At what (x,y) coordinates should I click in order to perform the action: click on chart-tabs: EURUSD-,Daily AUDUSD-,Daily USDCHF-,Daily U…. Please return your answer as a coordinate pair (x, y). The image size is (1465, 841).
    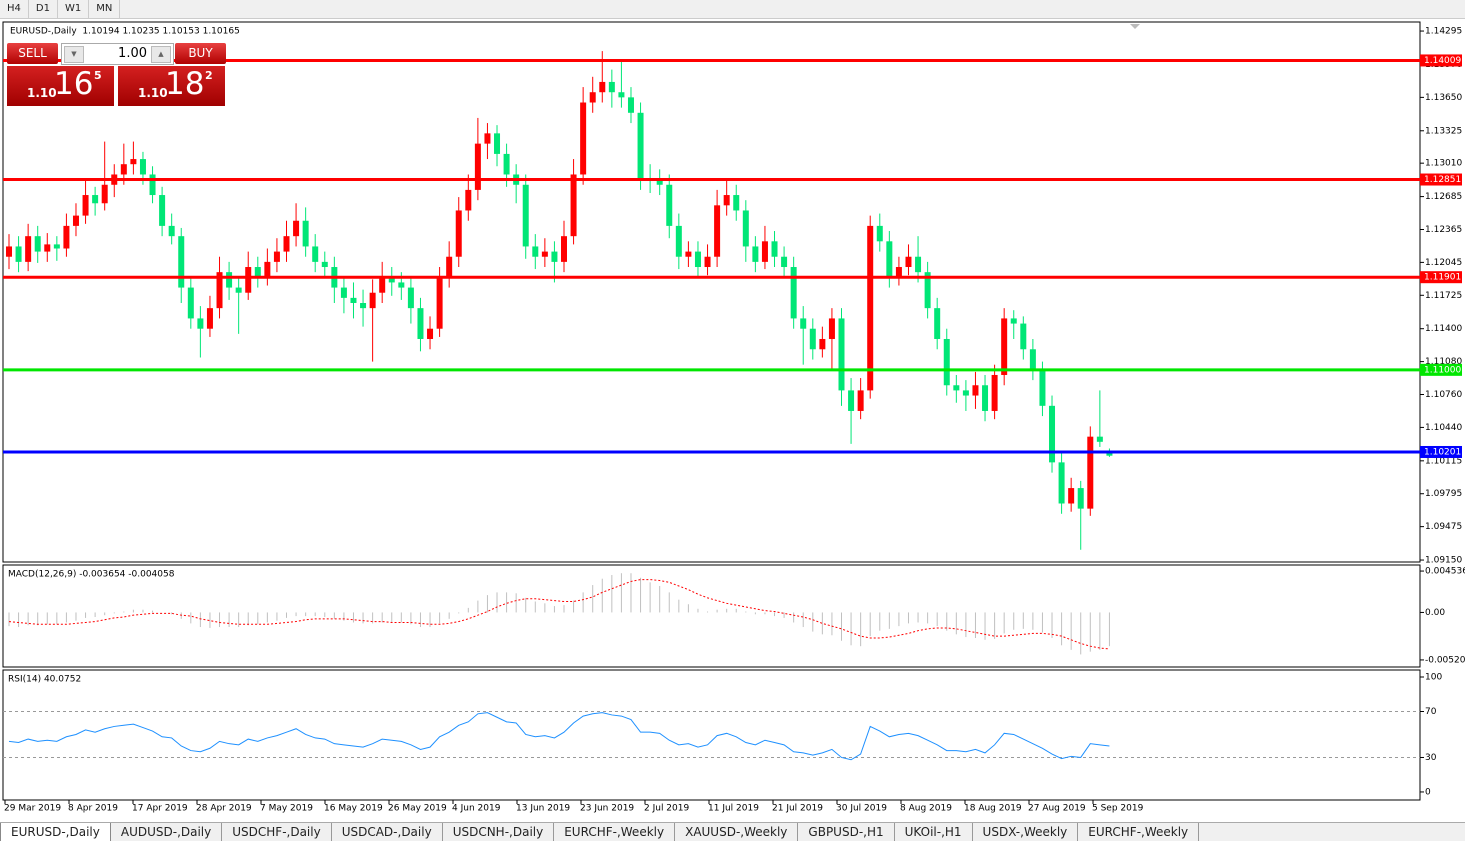
    Looking at the image, I should click on (732, 831).